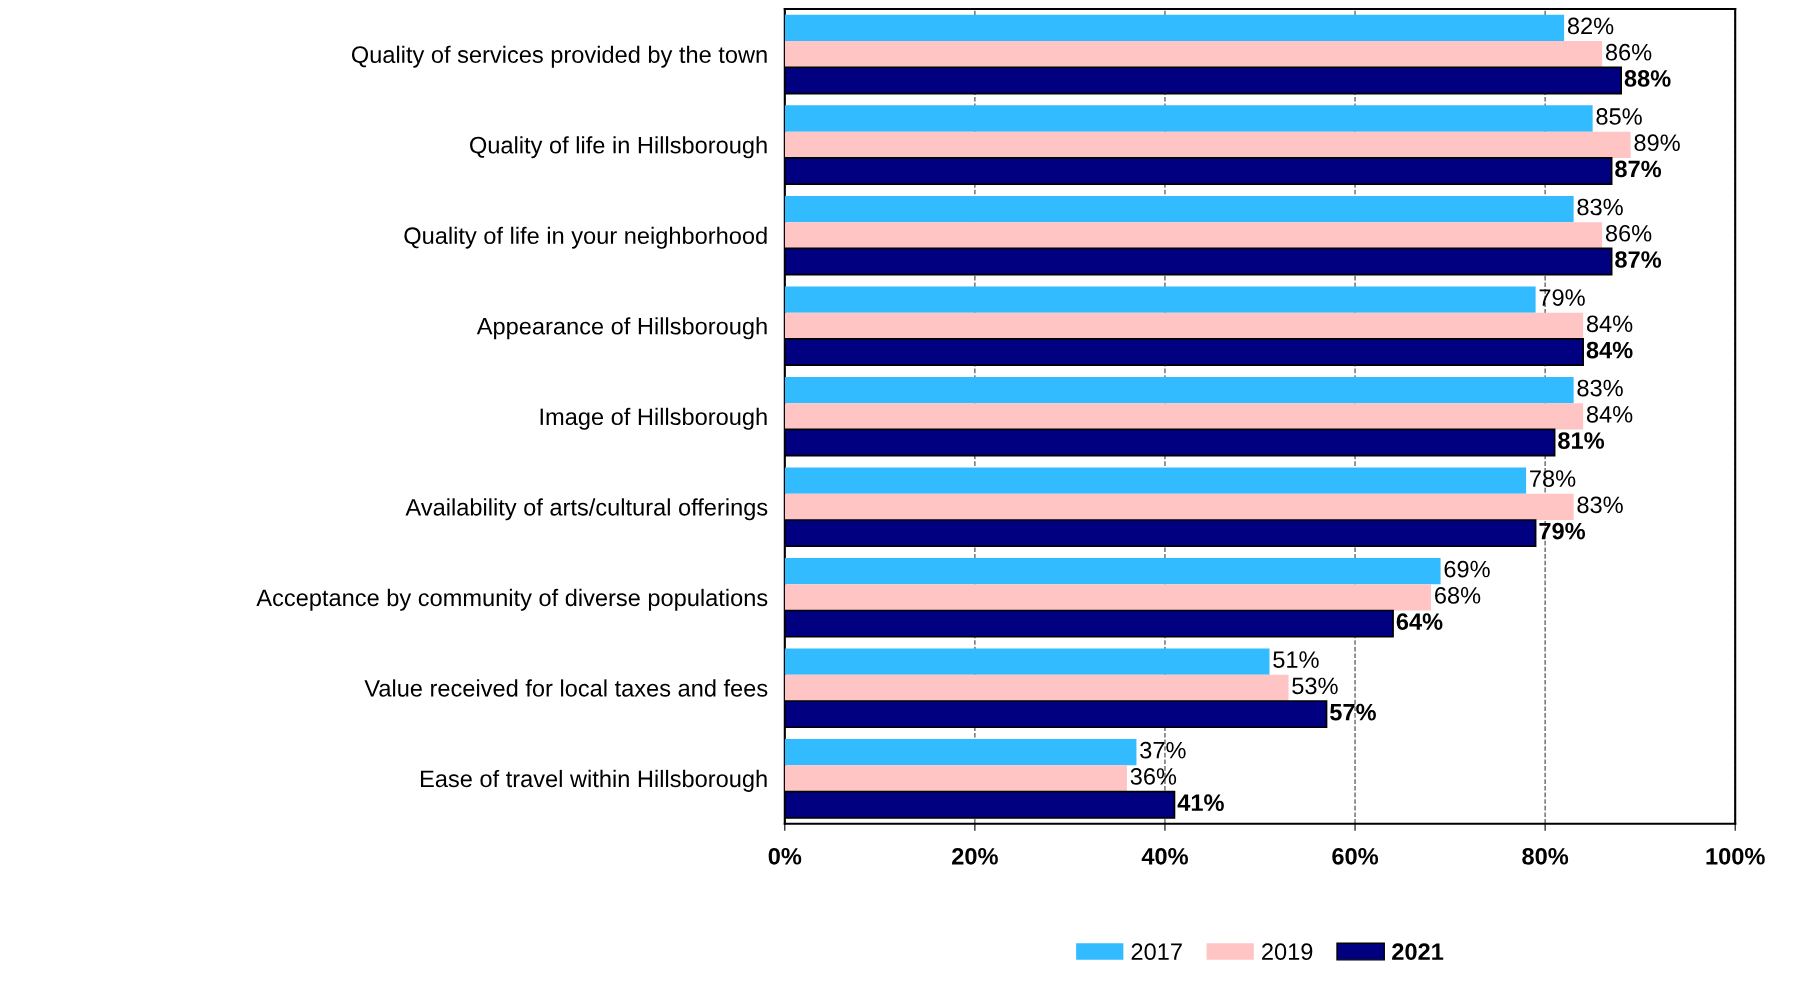 The image size is (1800, 996). What do you see at coordinates (1164, 856) in the screenshot?
I see `x-tick-label: 40%` at bounding box center [1164, 856].